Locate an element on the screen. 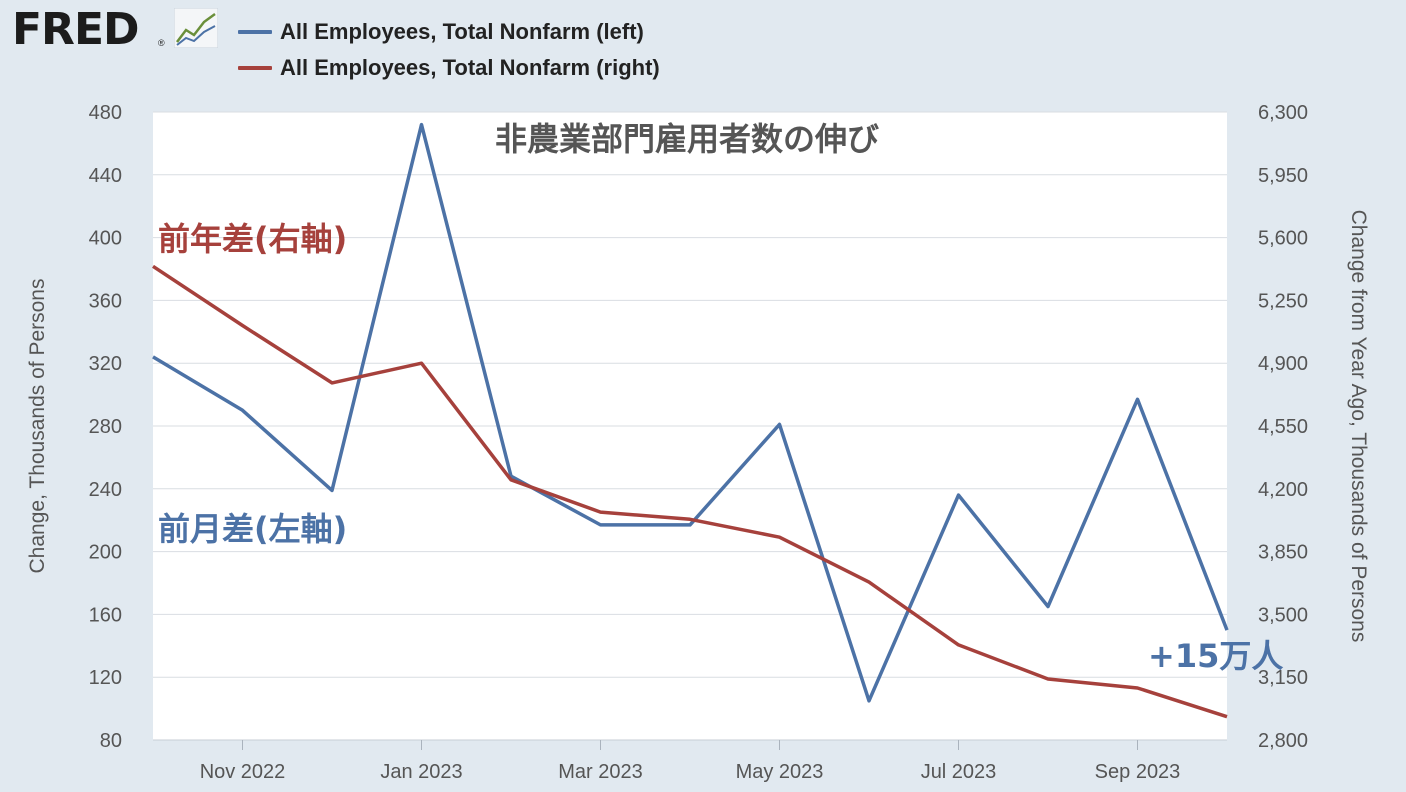 The width and height of the screenshot is (1406, 792). x-tick-label: Nov 2022 is located at coordinates (243, 772).